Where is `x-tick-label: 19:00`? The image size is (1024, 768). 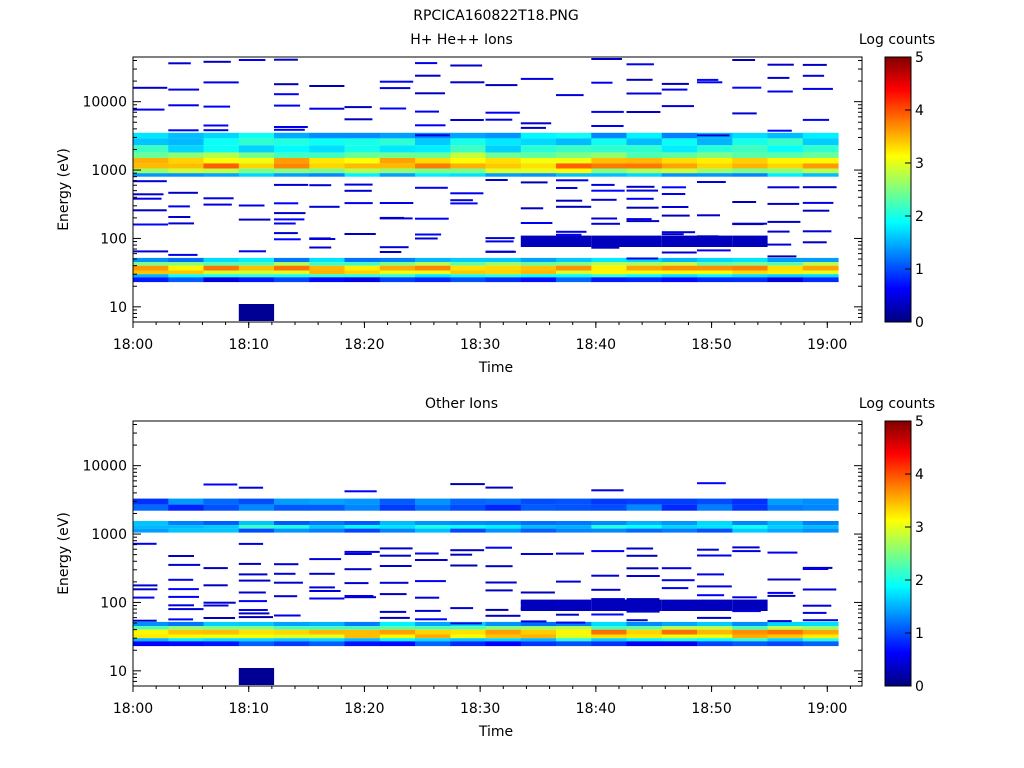
x-tick-label: 19:00 is located at coordinates (827, 709).